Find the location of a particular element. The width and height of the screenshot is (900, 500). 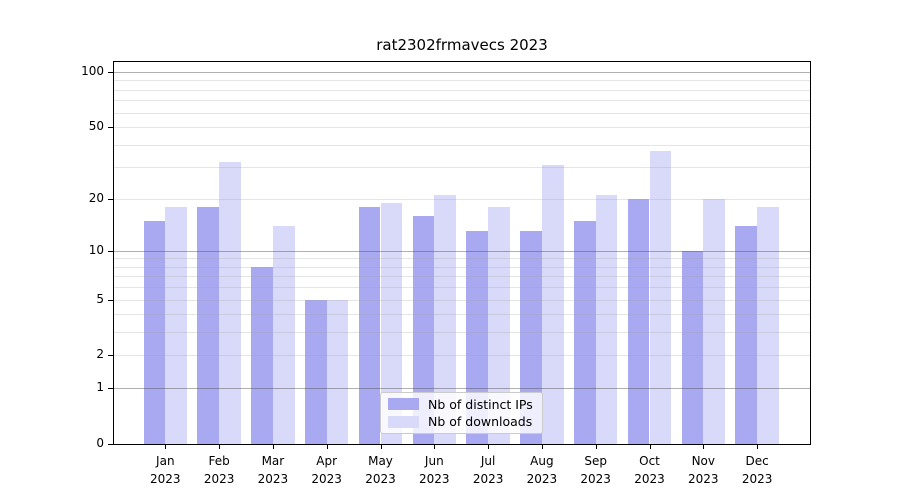

x-tick-month: Mar is located at coordinates (273, 461).